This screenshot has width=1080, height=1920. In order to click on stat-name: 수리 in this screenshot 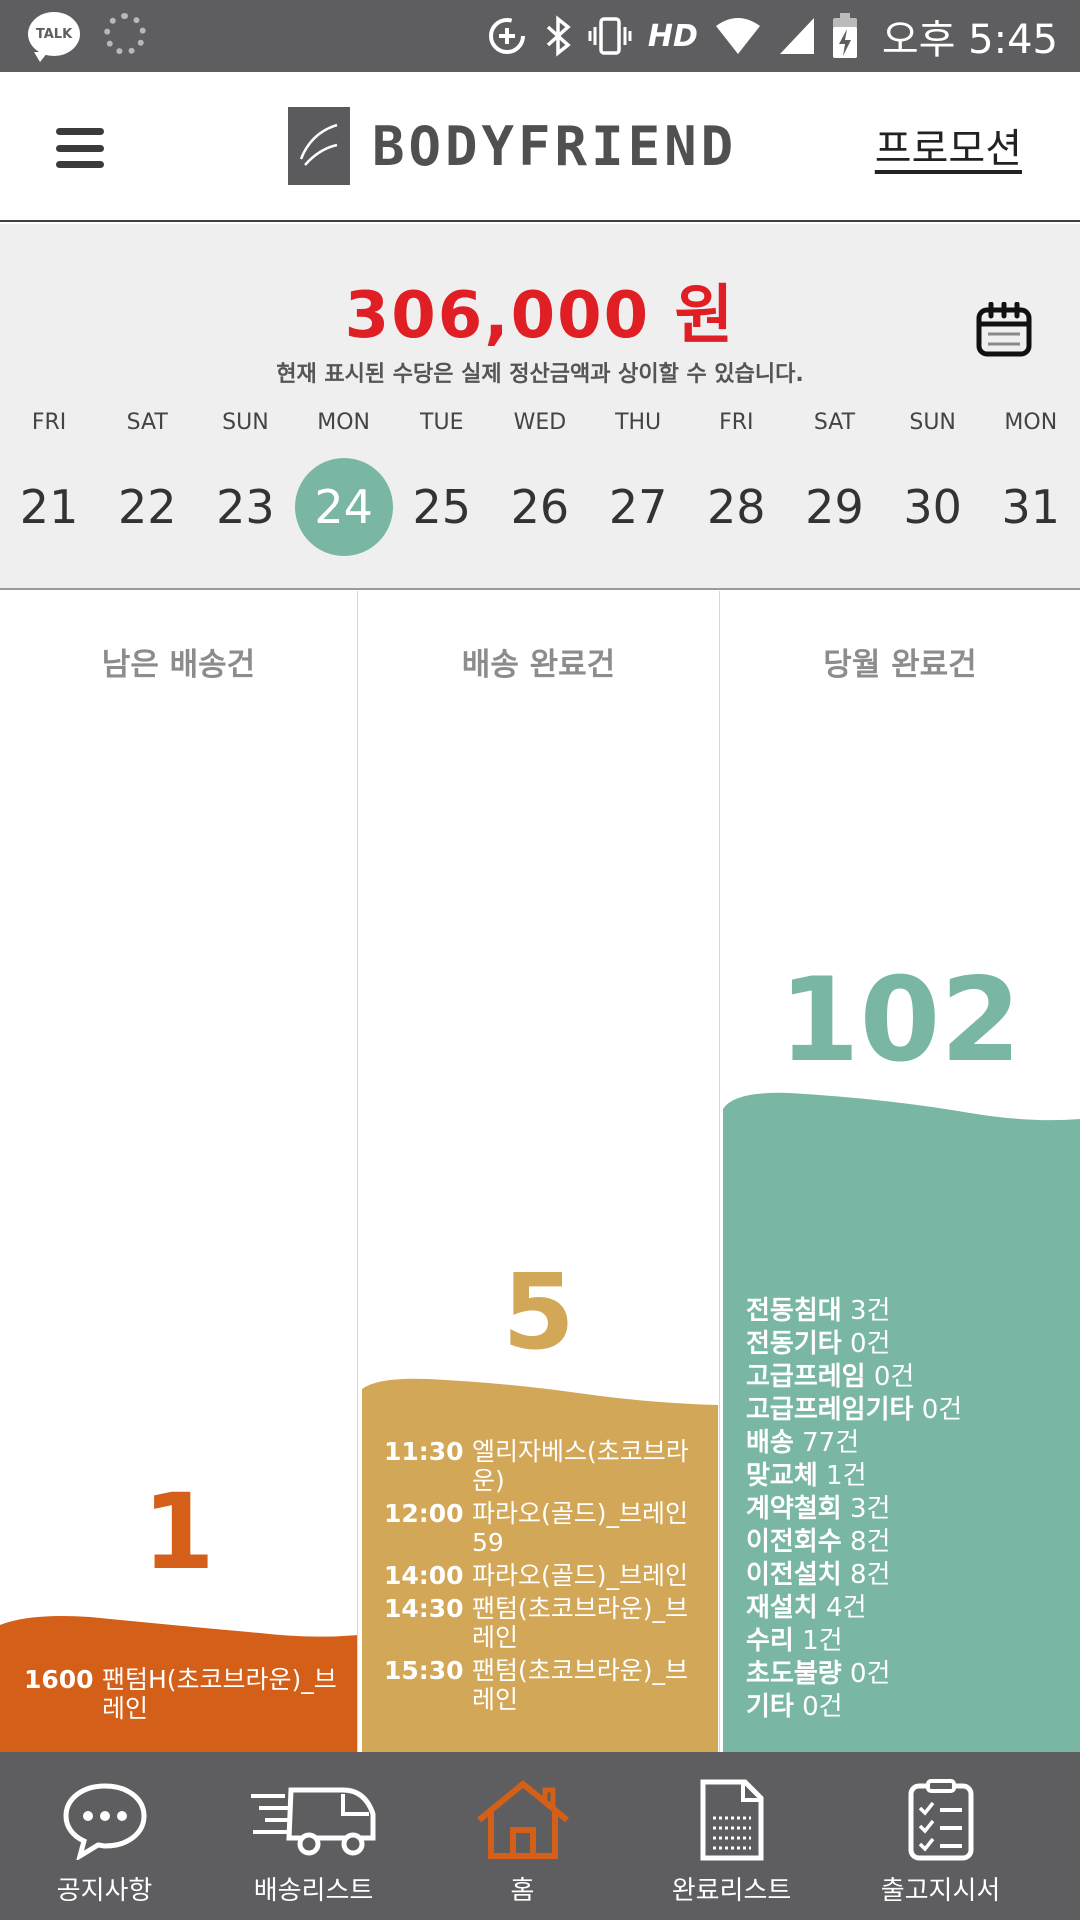, I will do `click(770, 1641)`.